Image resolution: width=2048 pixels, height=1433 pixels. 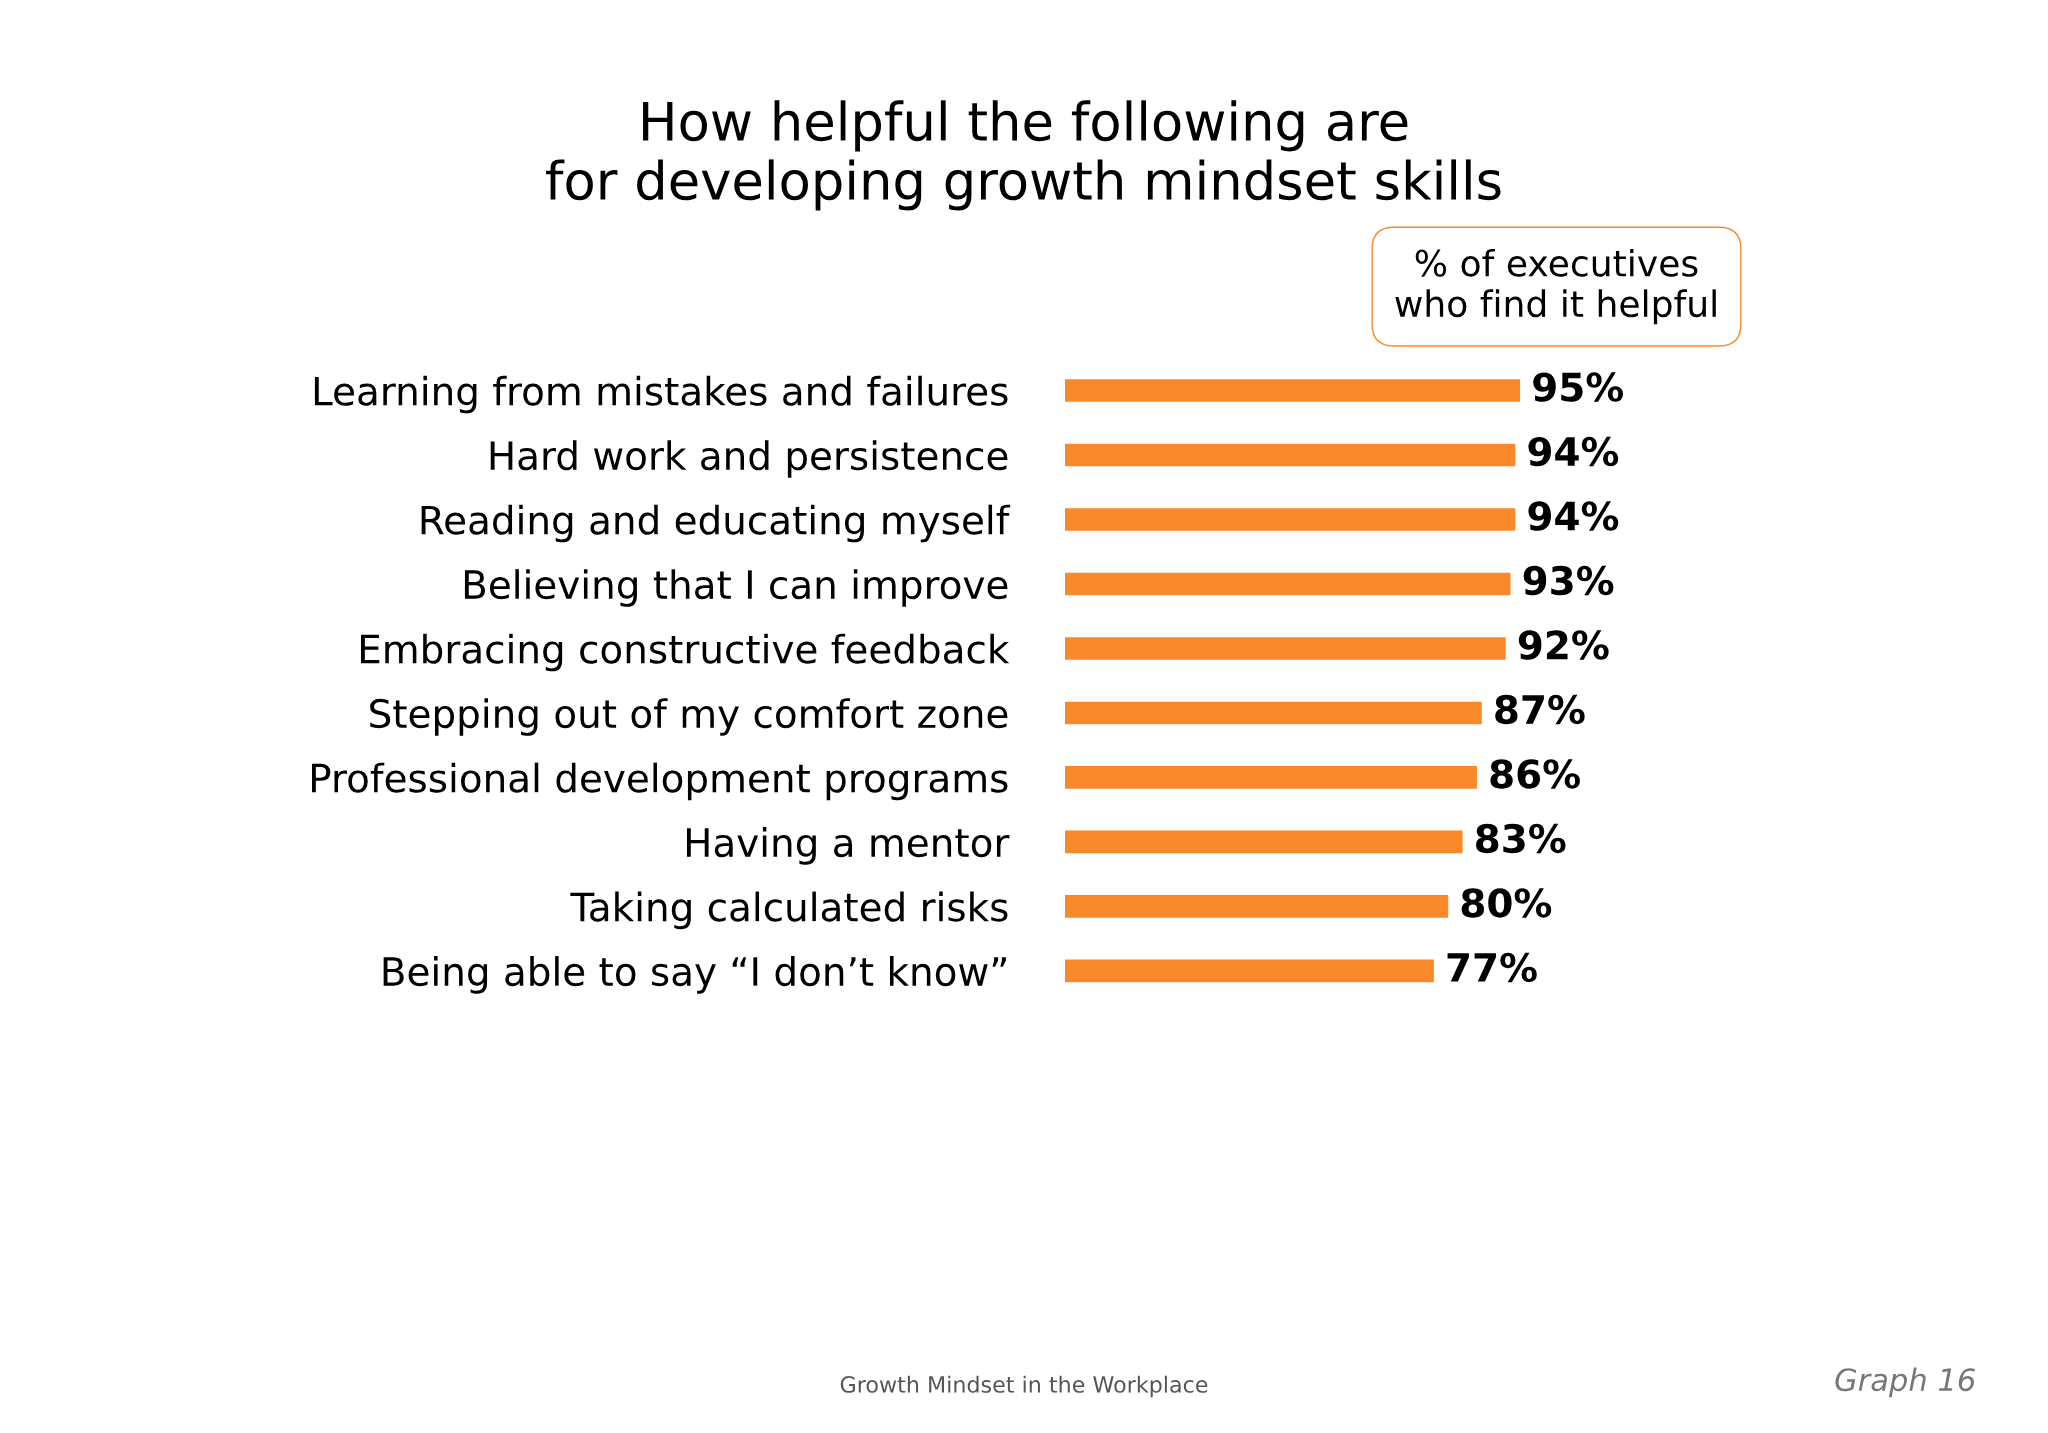 What do you see at coordinates (1023, 155) in the screenshot?
I see `chart-title: How helpful the following are for developing growth mindset skills` at bounding box center [1023, 155].